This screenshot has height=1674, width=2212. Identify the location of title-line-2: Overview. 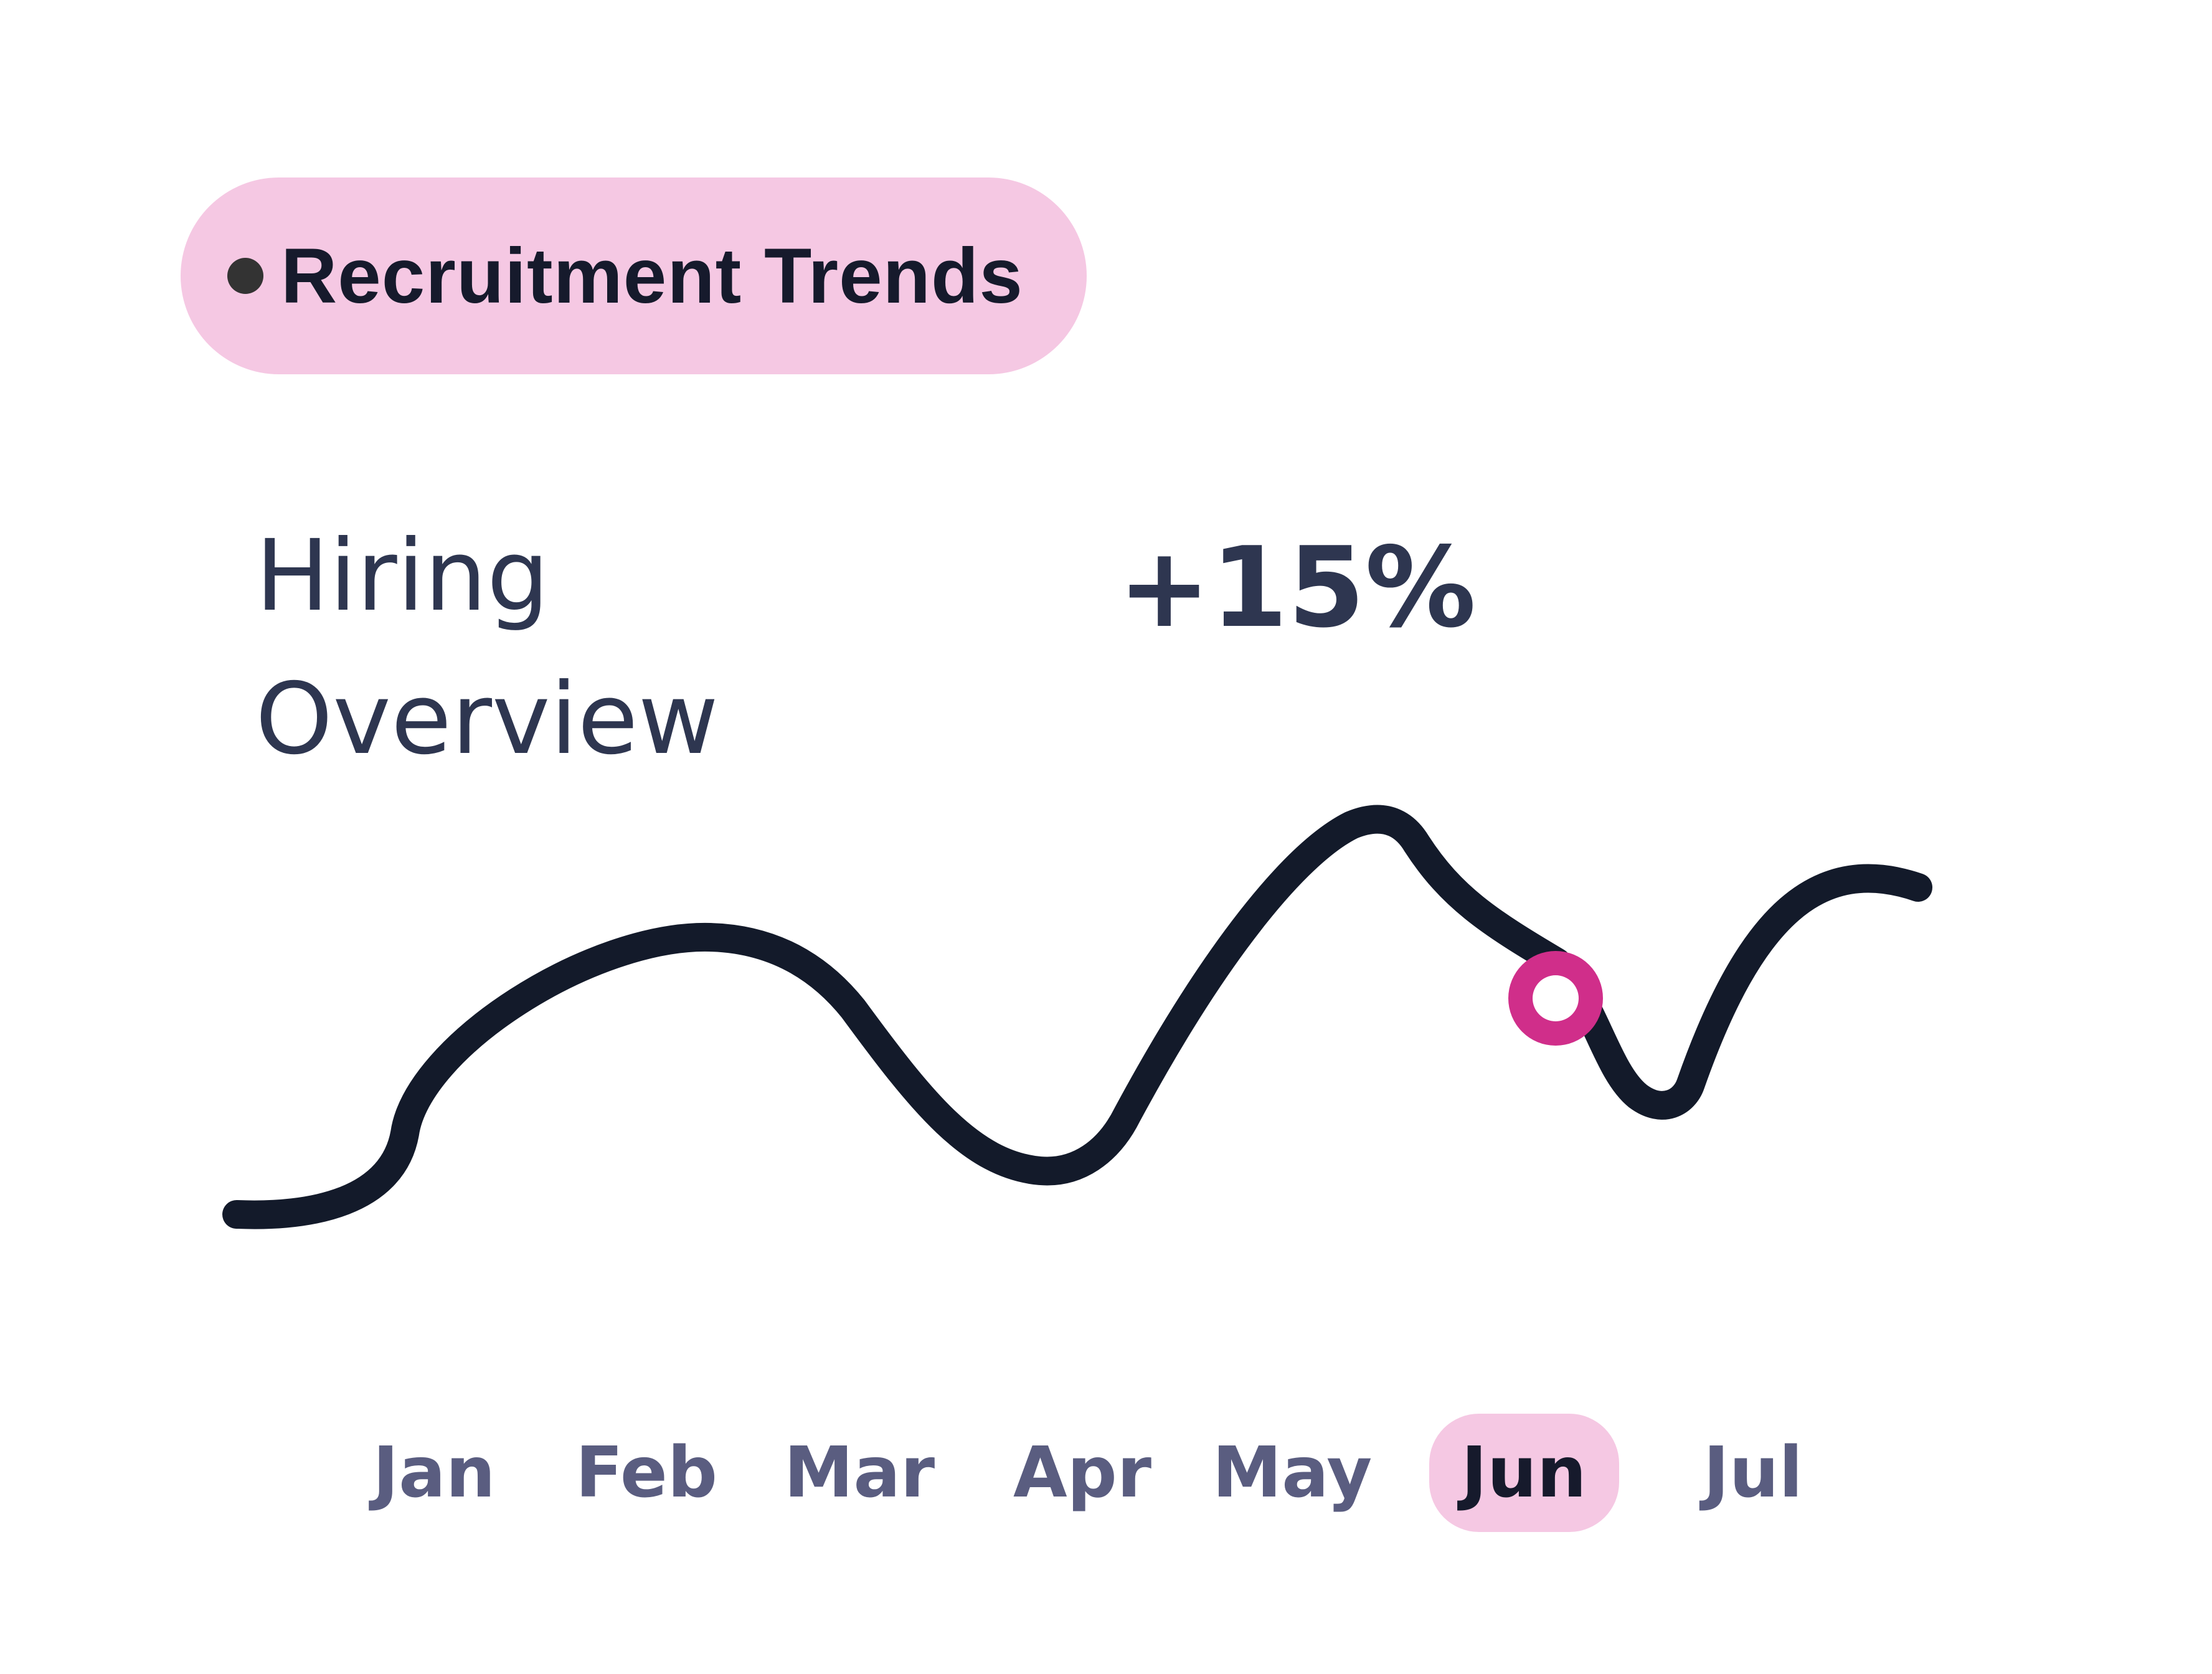
(487, 719).